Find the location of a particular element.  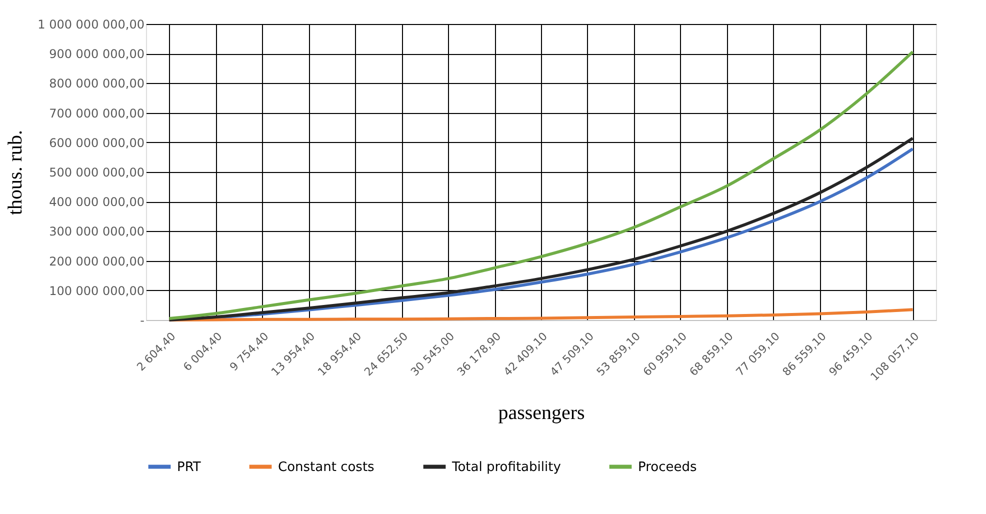

y-tick-label: 900 000 000,00 is located at coordinates (96, 54).